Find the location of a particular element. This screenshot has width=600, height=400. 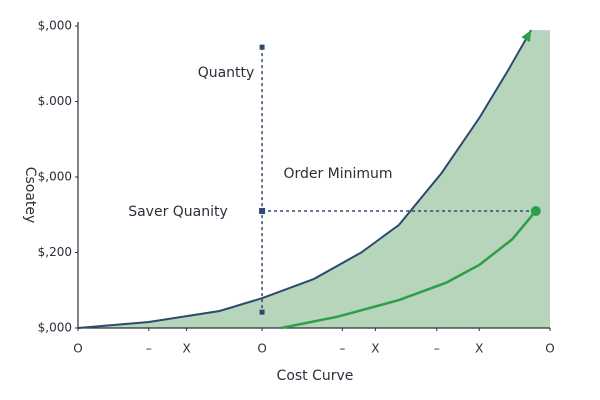

annotation: Quantty is located at coordinates (226, 73).